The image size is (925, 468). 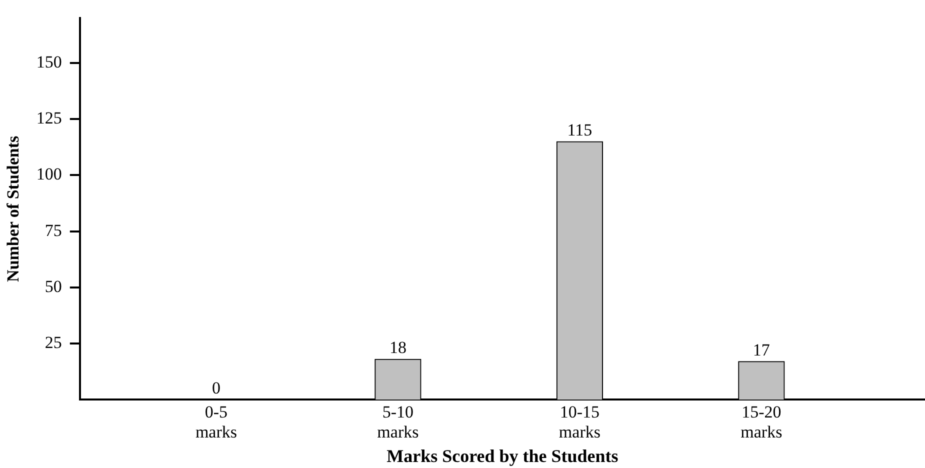 What do you see at coordinates (53, 342) in the screenshot?
I see `y-tick-label: 25` at bounding box center [53, 342].